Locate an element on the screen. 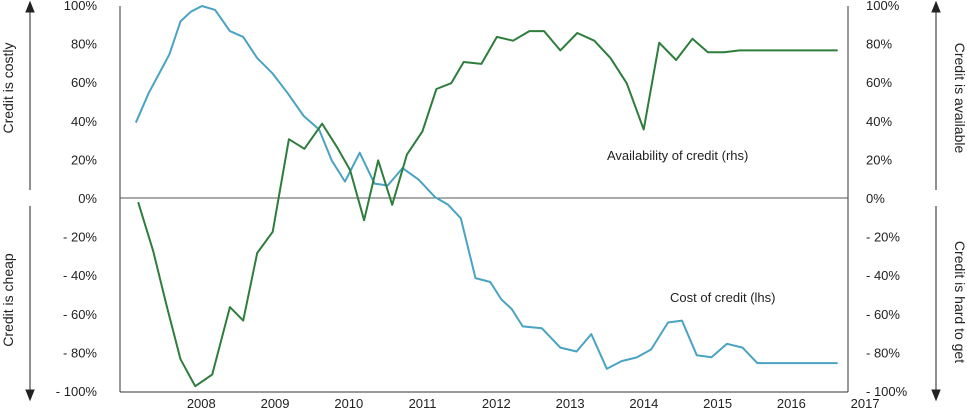 This screenshot has height=411, width=967. right-tick-label: - 60% is located at coordinates (883, 314).